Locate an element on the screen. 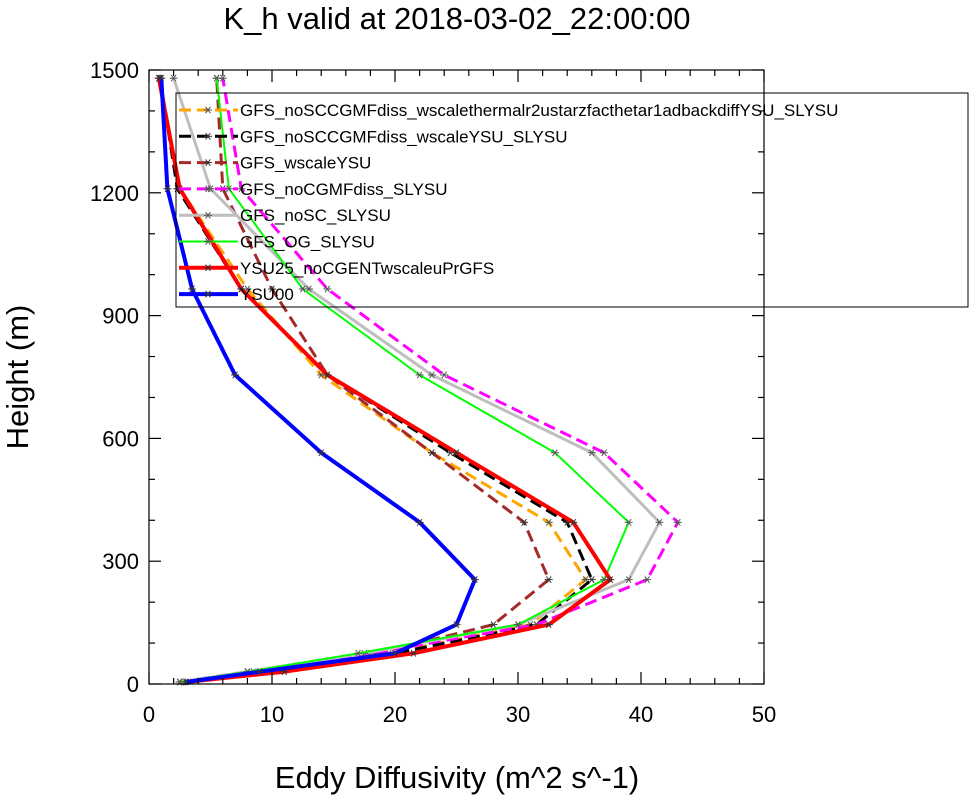  legend-entry: GFS_noCGMFdiss_SLYSU is located at coordinates (313, 189).